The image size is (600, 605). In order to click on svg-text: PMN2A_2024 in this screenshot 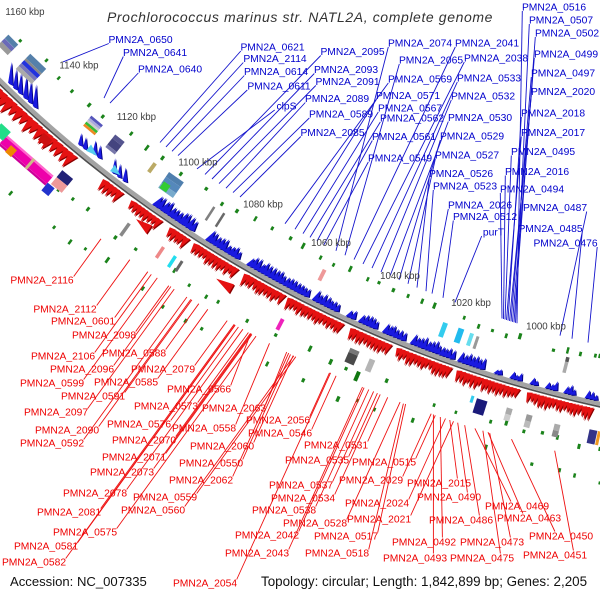, I will do `click(377, 504)`.